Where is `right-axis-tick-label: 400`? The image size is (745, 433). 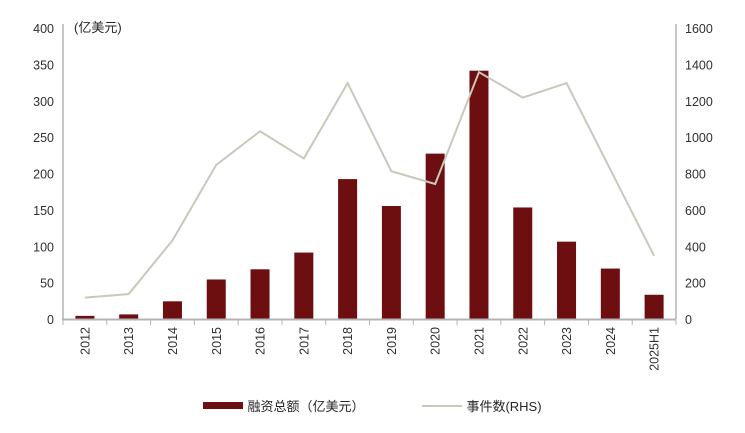 right-axis-tick-label: 400 is located at coordinates (695, 247).